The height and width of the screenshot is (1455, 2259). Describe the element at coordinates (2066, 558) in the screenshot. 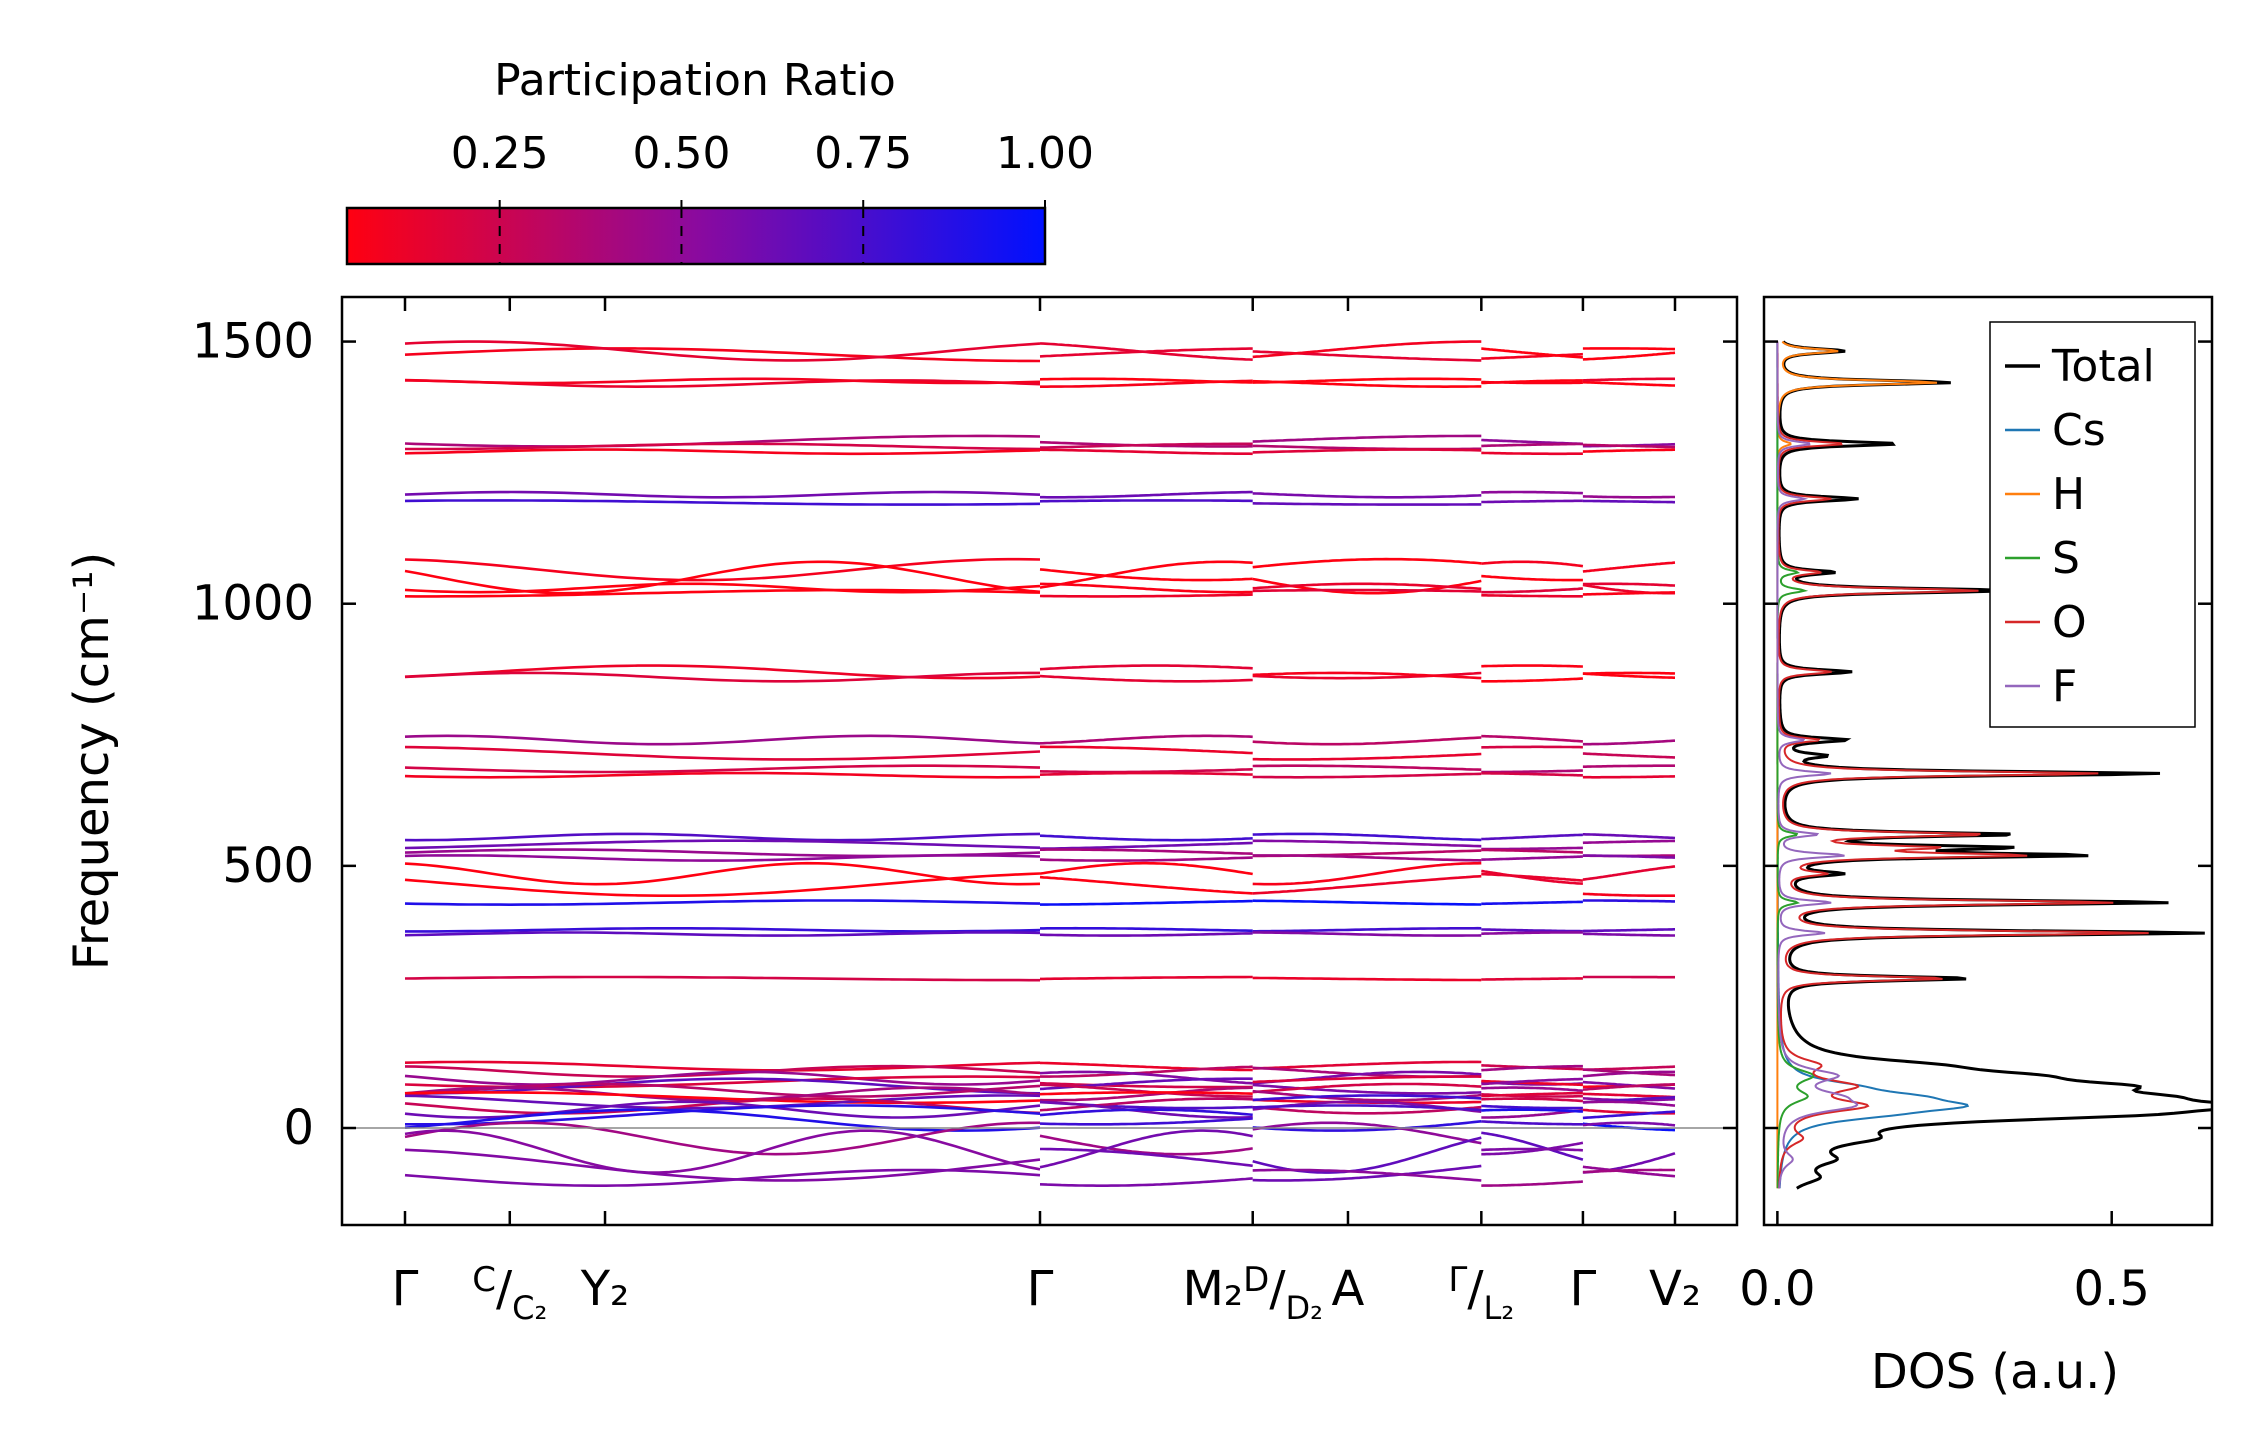

I see `legend-label: S` at that location.